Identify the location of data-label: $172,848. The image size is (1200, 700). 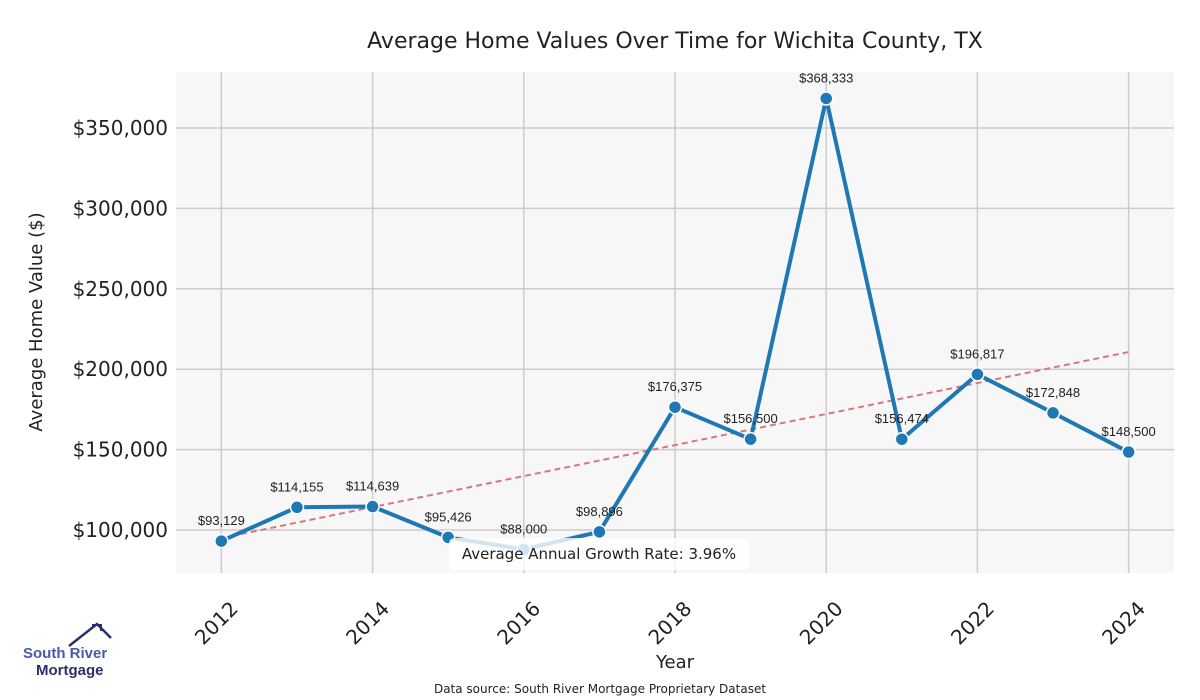
(1053, 392).